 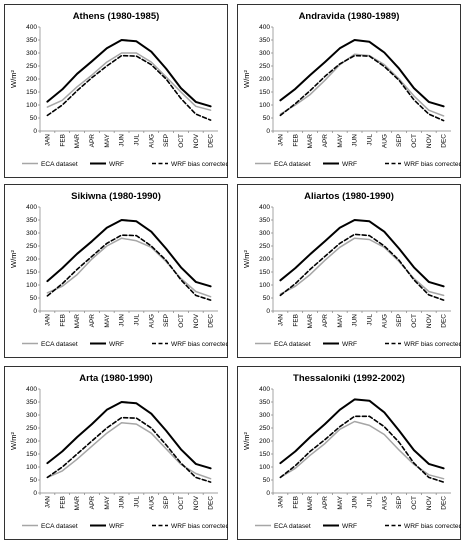 I want to click on chart-title: Arta (1980-1990), so click(x=115, y=378).